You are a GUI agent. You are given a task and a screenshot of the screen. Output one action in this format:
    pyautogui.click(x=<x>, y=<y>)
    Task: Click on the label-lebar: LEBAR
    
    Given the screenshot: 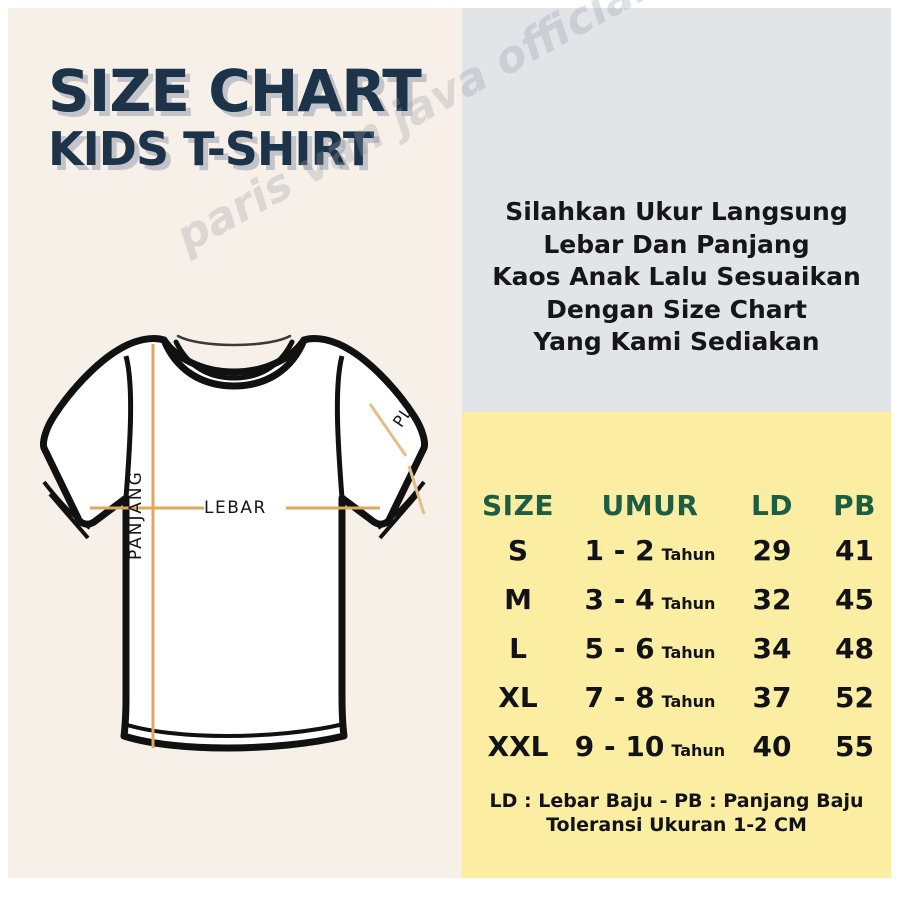 What is the action you would take?
    pyautogui.click(x=235, y=508)
    